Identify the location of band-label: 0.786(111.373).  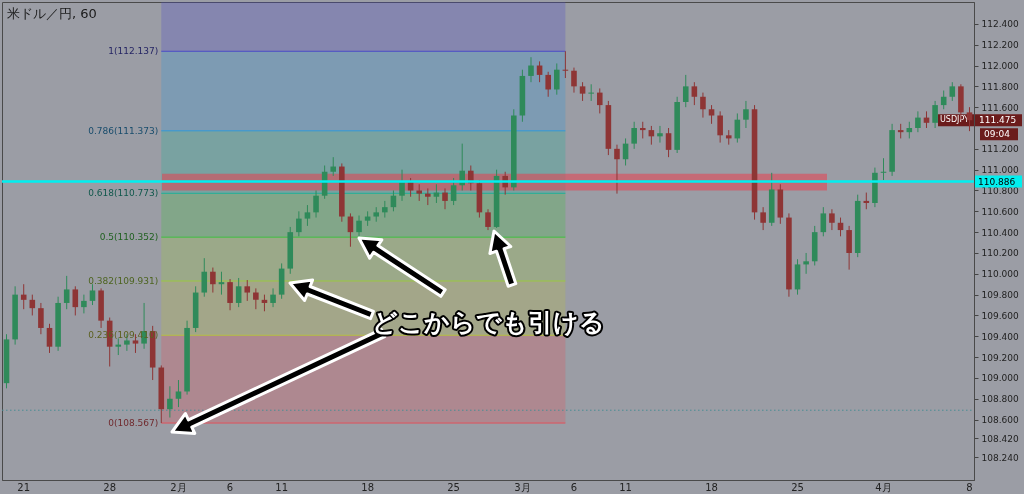
(123, 130).